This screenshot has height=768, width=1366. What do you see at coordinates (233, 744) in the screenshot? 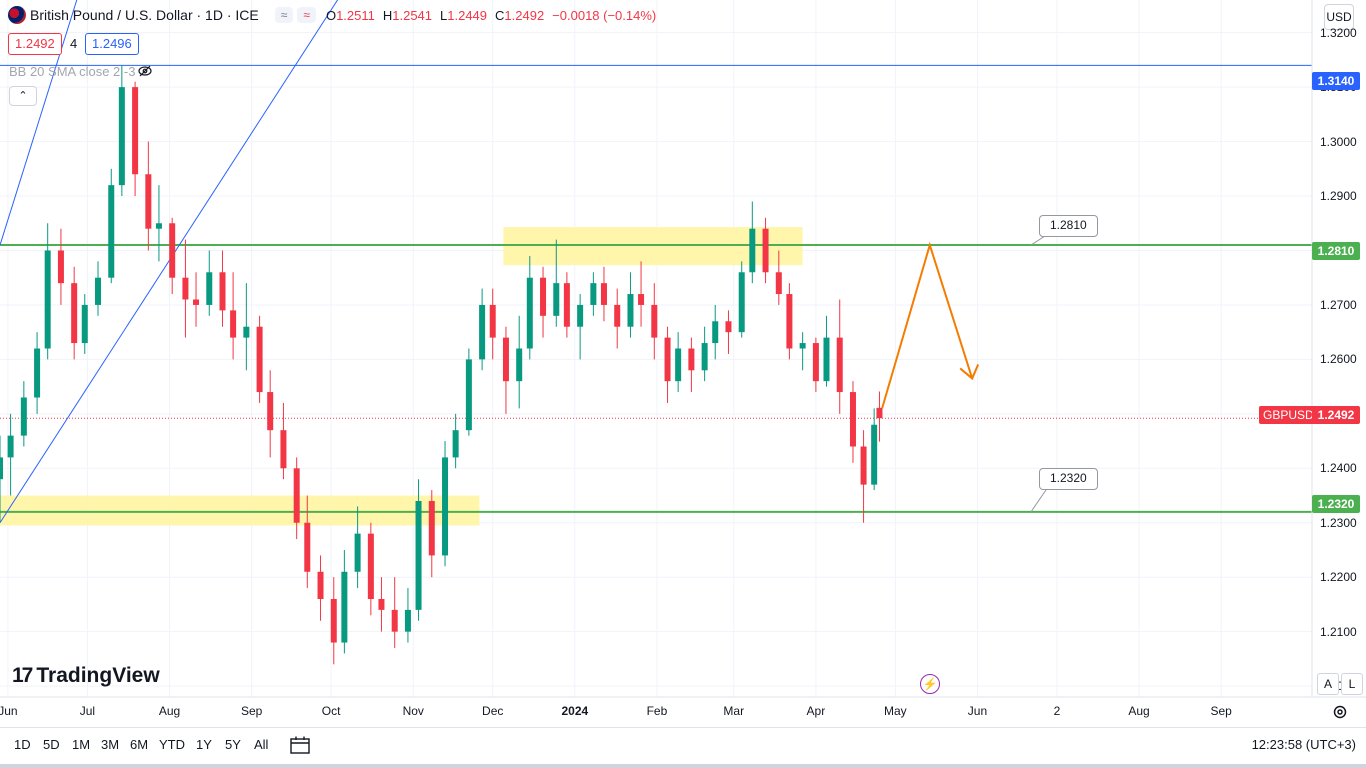
I see `range-button-5y: 5Y` at bounding box center [233, 744].